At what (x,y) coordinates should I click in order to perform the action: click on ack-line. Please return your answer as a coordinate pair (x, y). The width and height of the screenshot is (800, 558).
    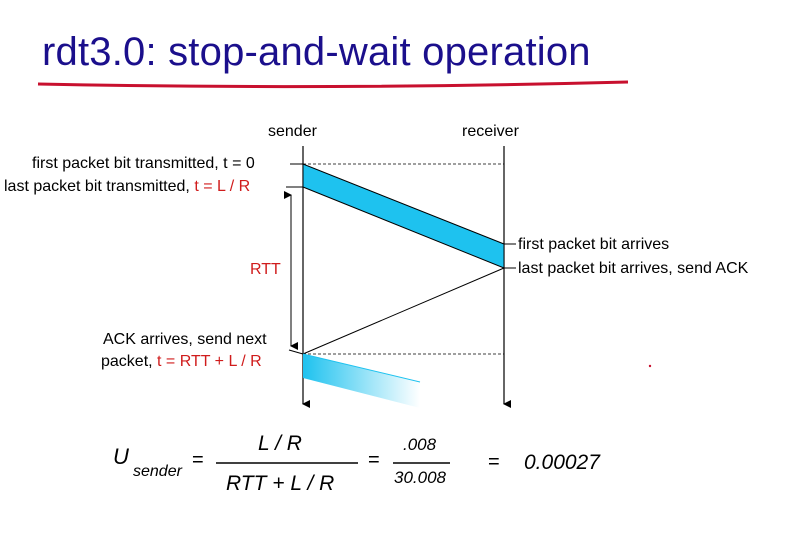
    Looking at the image, I should click on (403, 311).